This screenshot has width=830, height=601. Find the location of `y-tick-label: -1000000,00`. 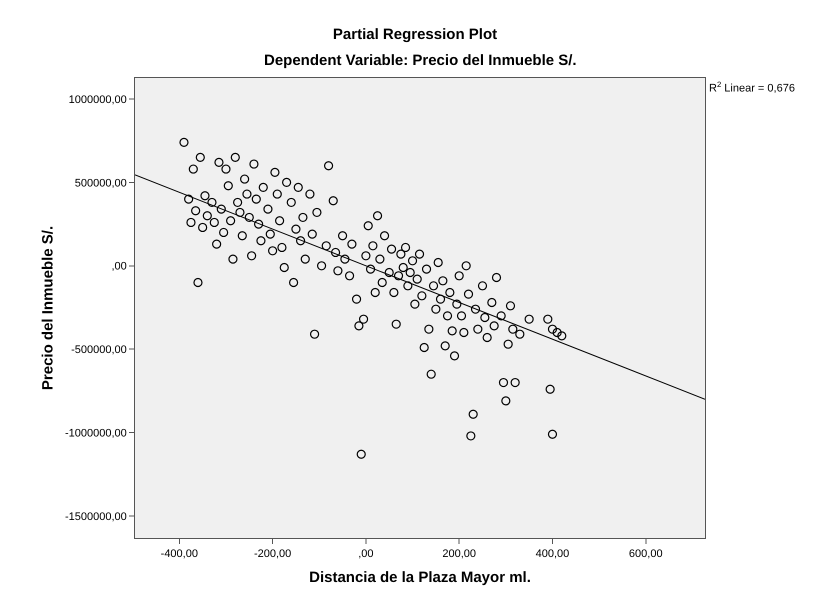

y-tick-label: -1000000,00 is located at coordinates (96, 433).